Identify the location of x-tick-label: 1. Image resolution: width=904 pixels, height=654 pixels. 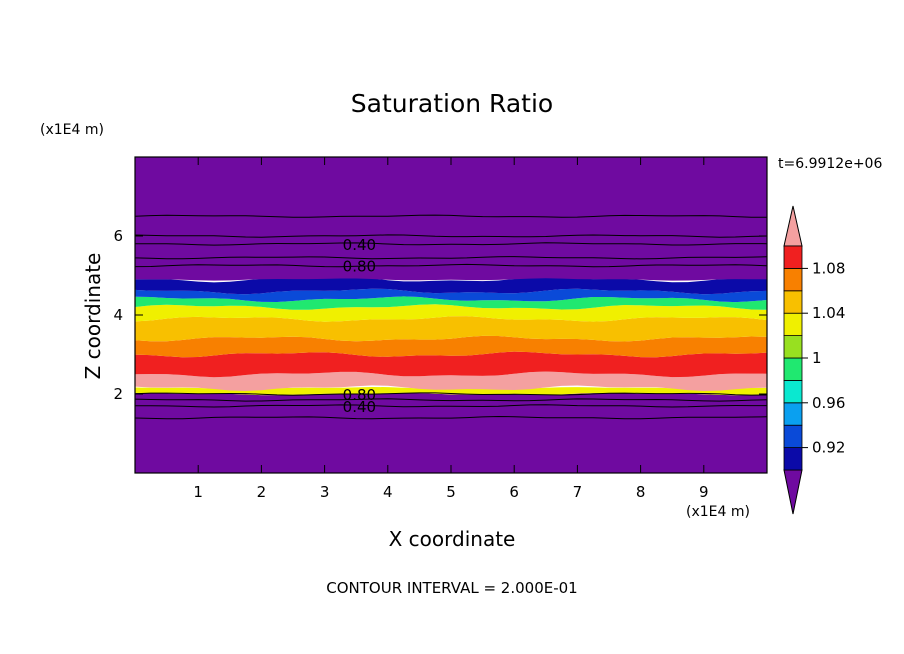
(198, 492).